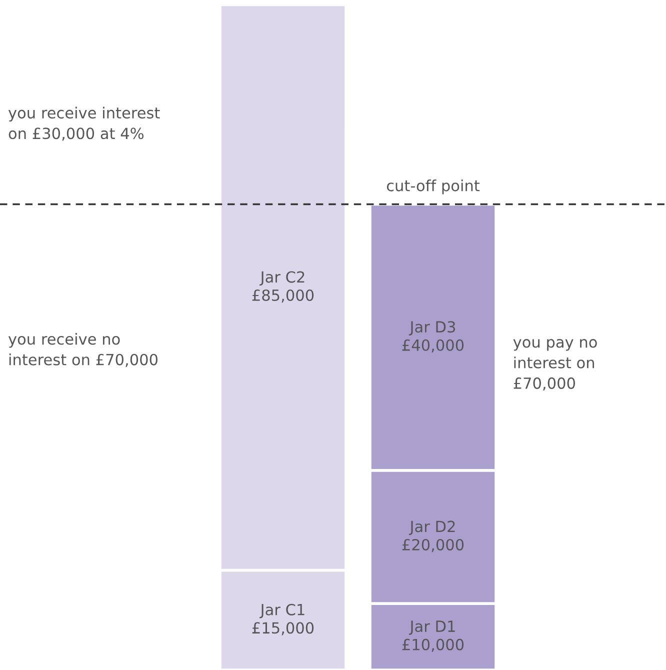 This screenshot has height=670, width=666. I want to click on text: you pay no interest on £70,000, so click(555, 365).